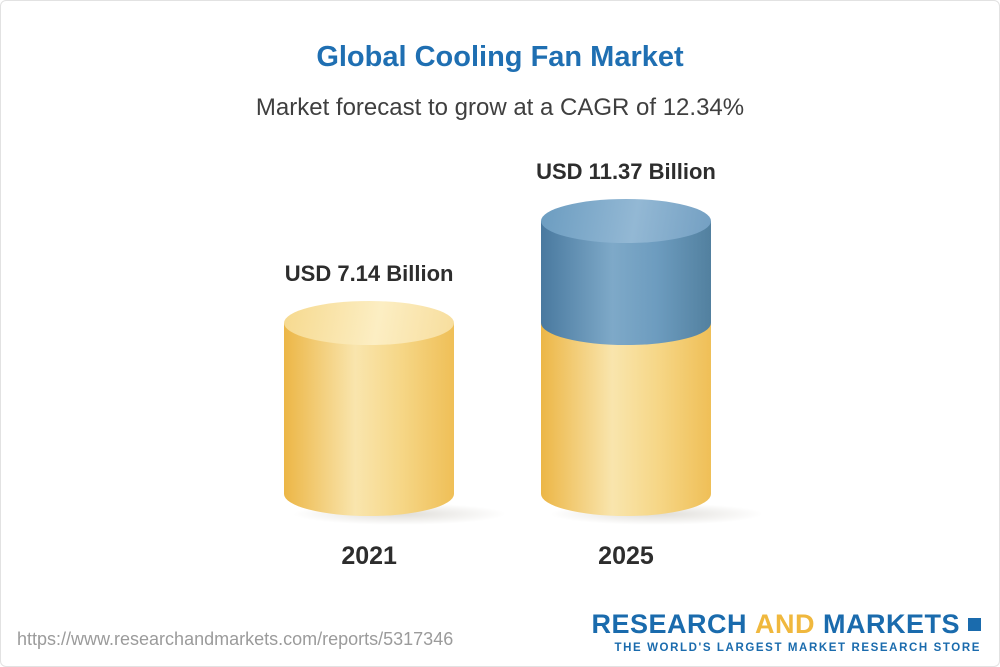  Describe the element at coordinates (891, 624) in the screenshot. I see `logo-markets-text: MARKETS` at that location.